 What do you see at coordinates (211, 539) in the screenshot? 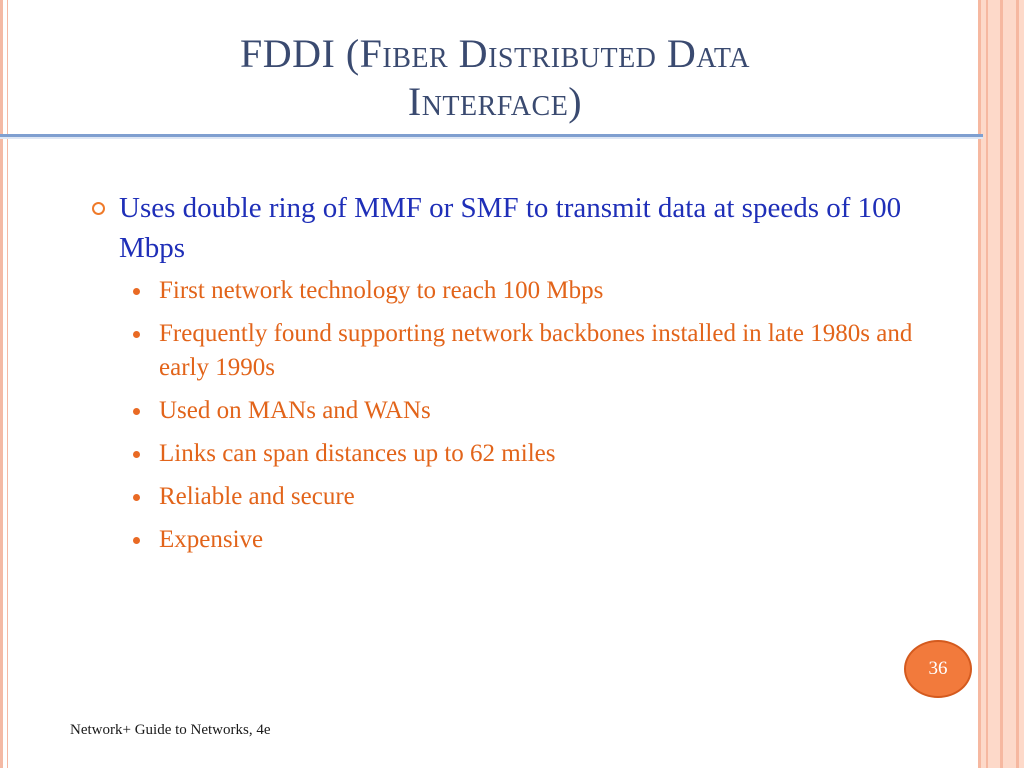
I see `sub-bullet-text: Expensive` at bounding box center [211, 539].